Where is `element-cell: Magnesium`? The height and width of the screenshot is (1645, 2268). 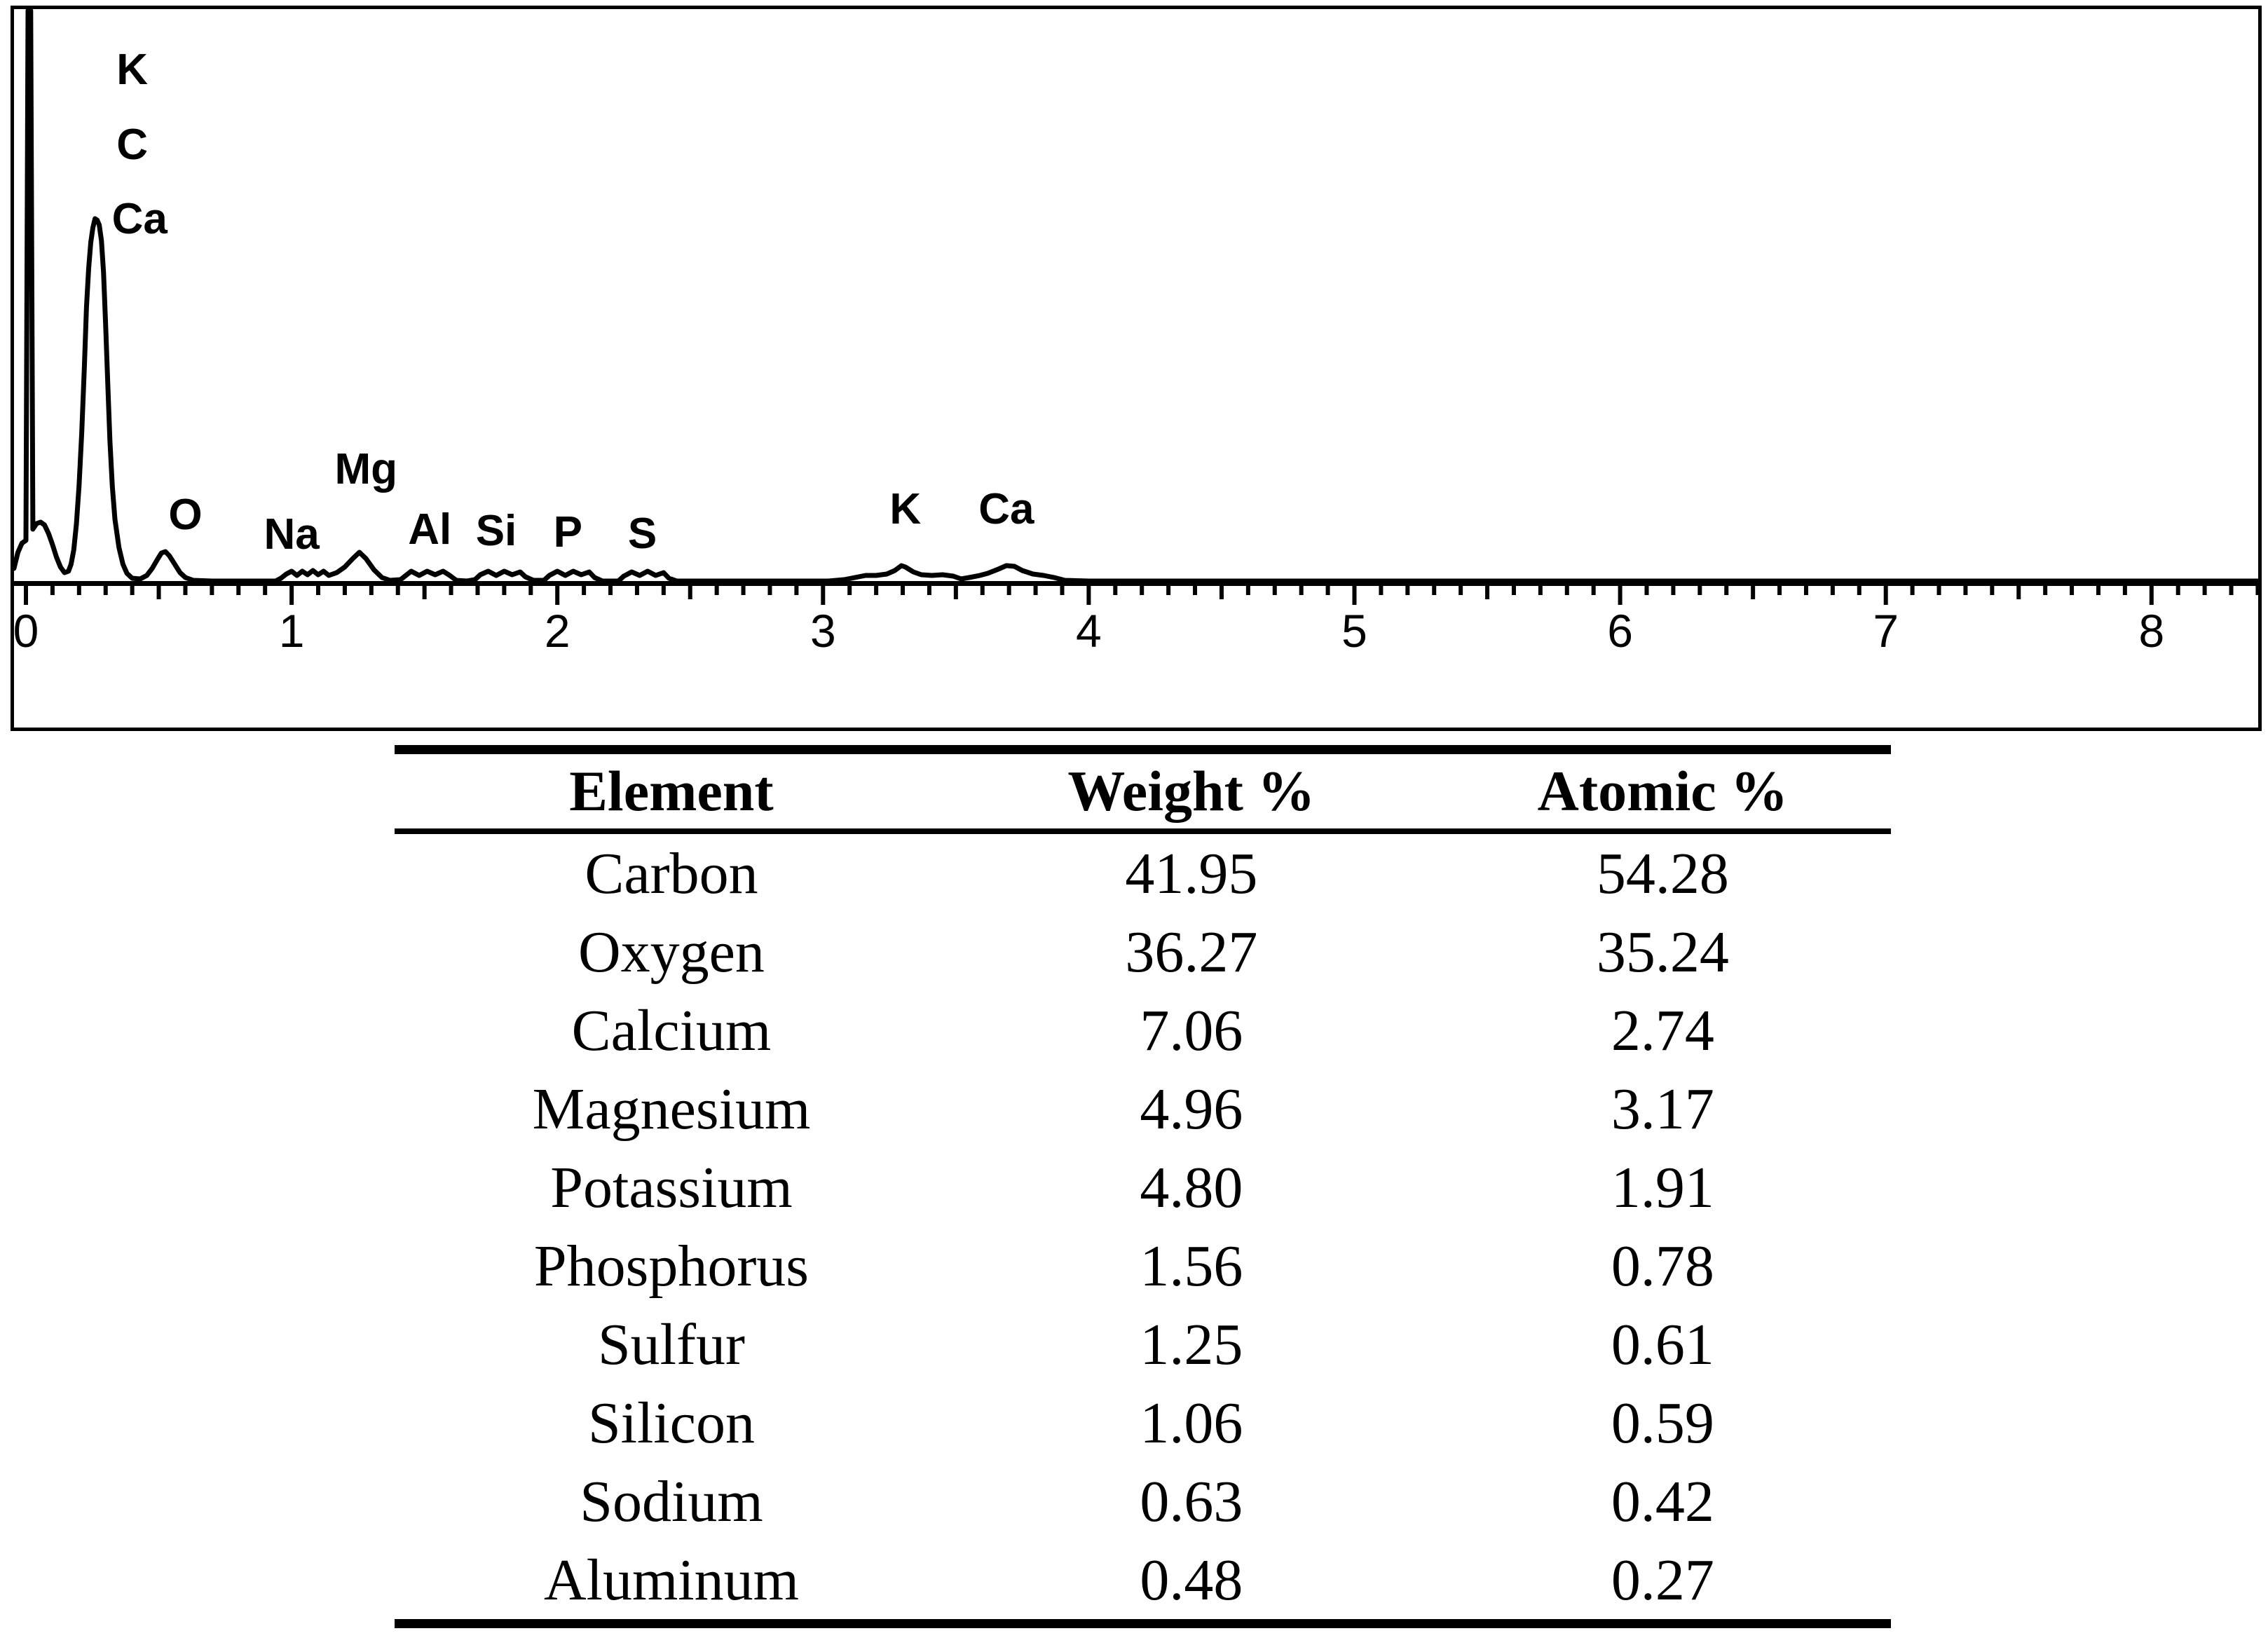
element-cell: Magnesium is located at coordinates (672, 1109).